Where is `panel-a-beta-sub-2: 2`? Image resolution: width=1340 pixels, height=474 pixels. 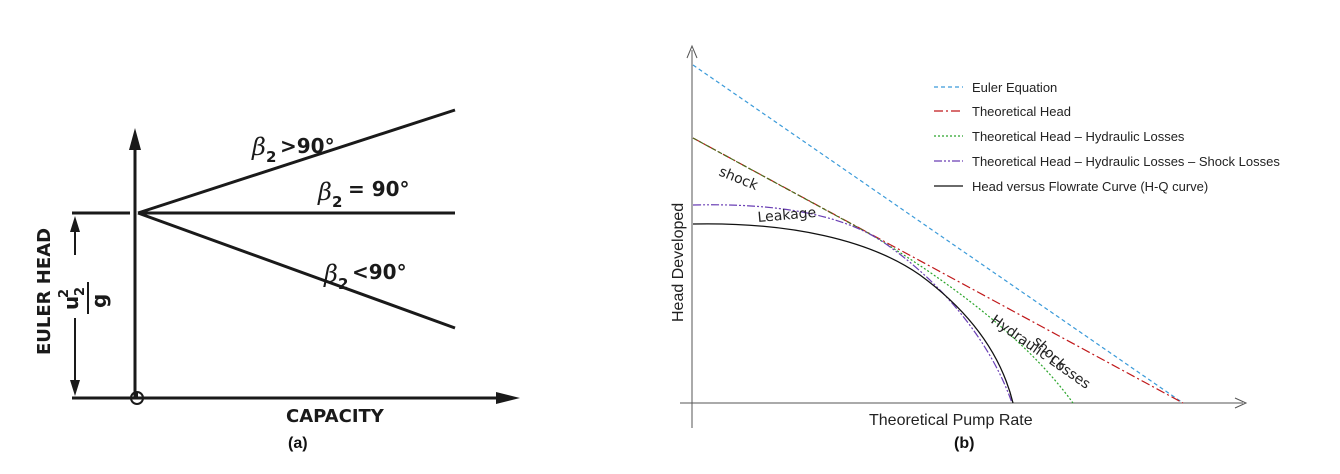
panel-a-beta-sub-2: 2 is located at coordinates (337, 202).